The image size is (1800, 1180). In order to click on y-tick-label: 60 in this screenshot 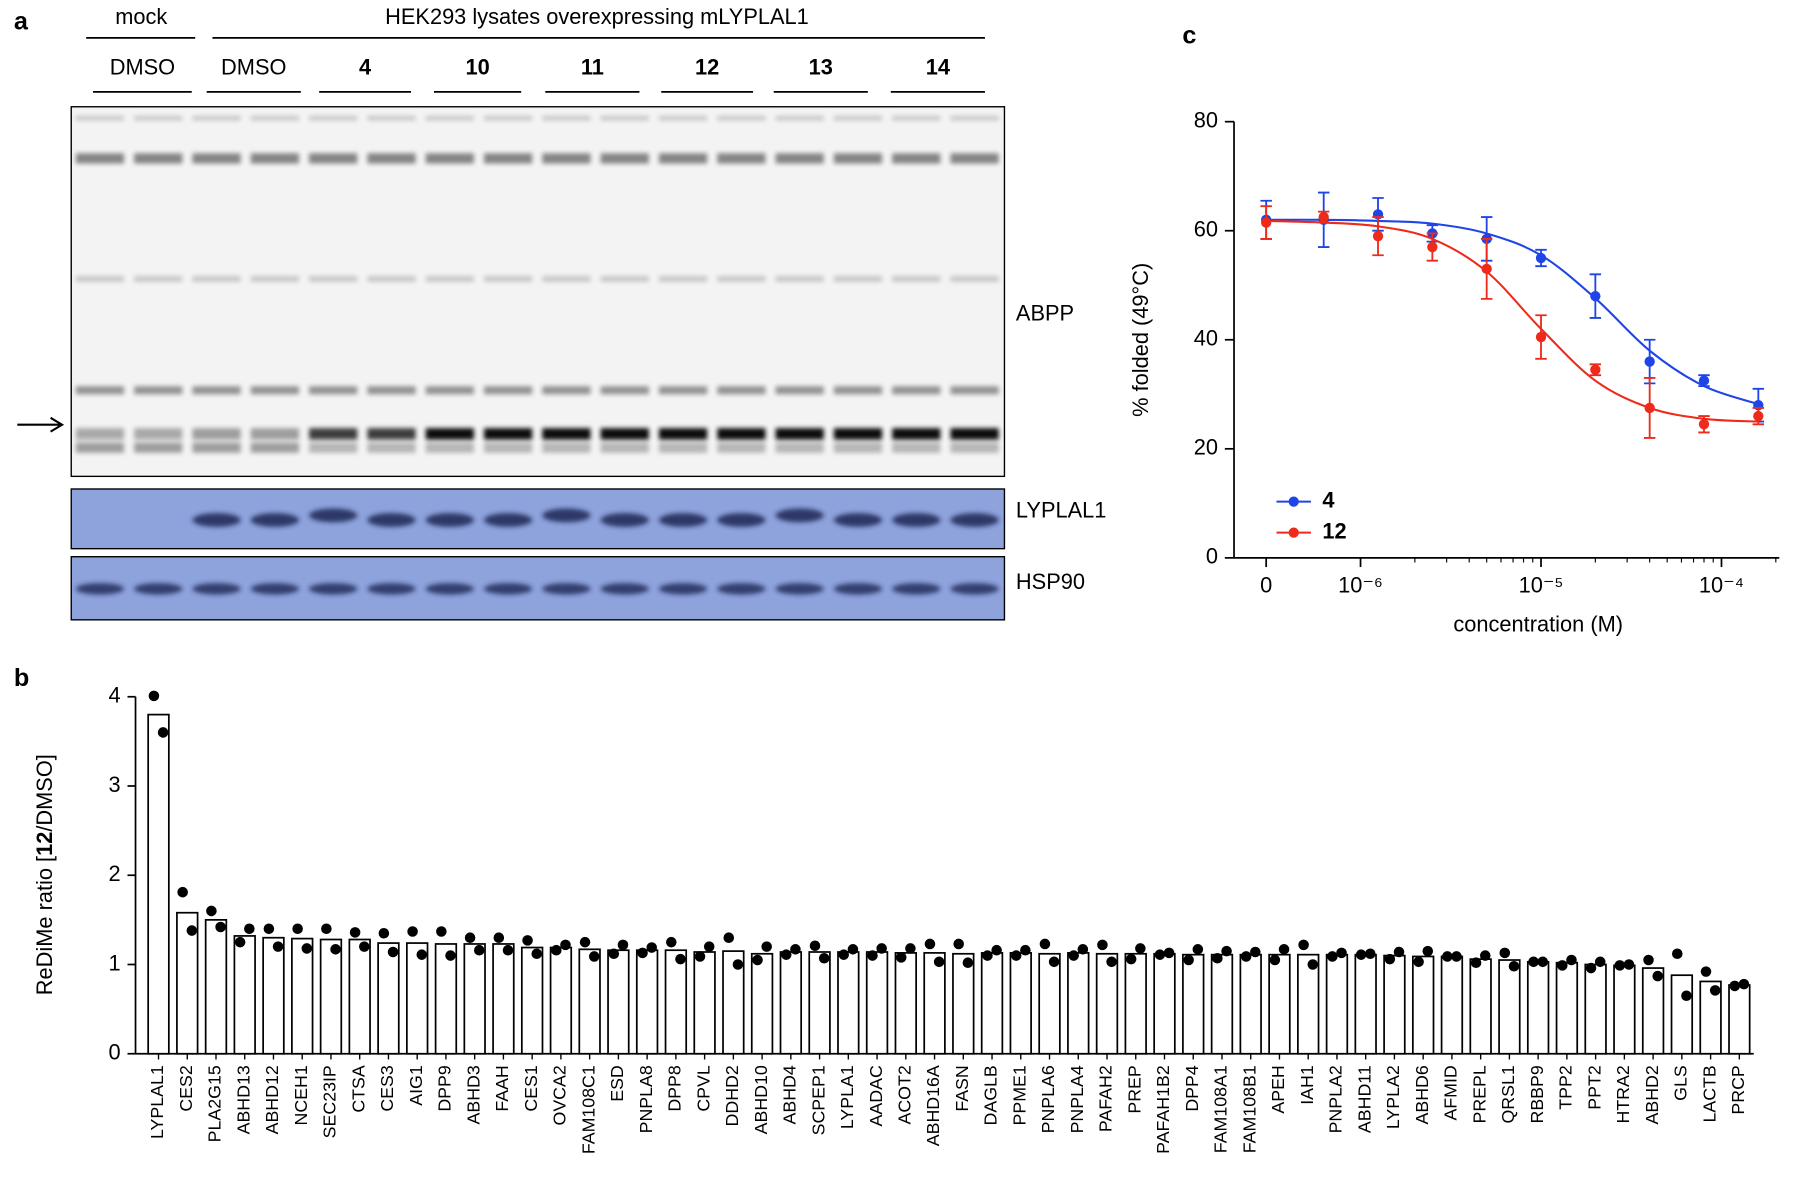, I will do `click(1206, 228)`.